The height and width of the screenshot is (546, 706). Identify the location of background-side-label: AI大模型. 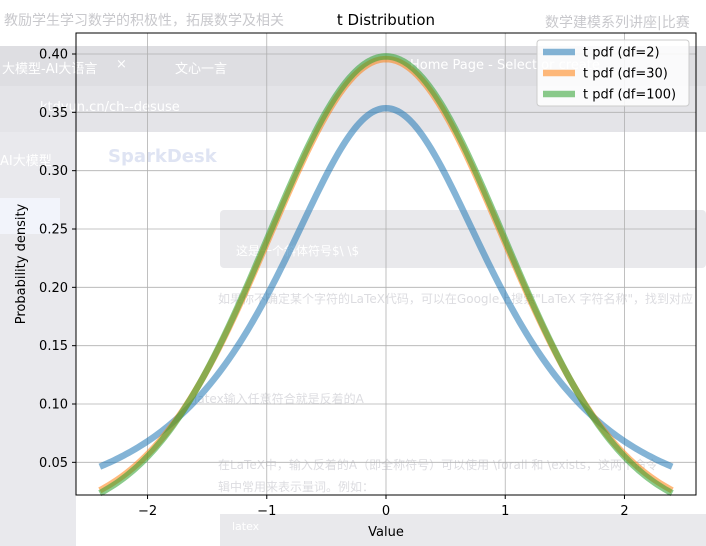
(26, 161).